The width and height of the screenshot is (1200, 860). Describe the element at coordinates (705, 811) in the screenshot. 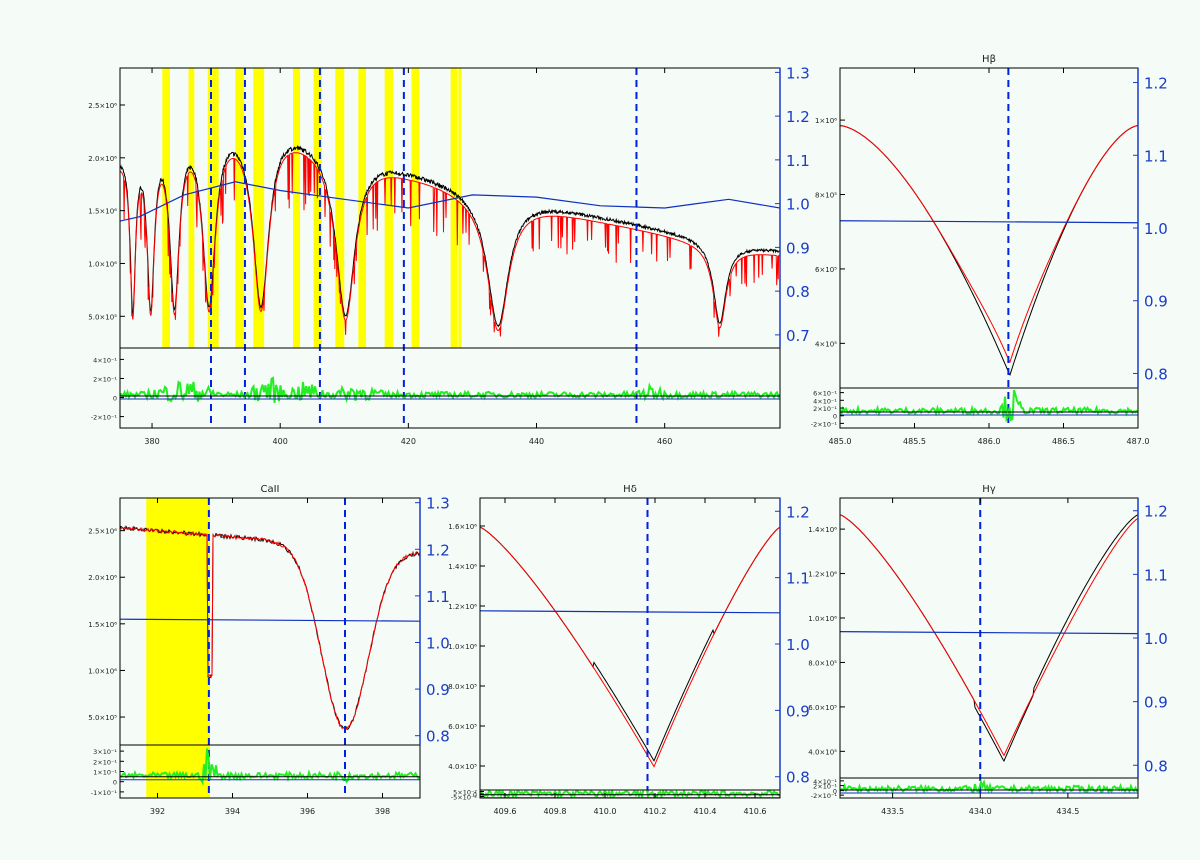

I see `x-tick-label: 410.4` at that location.